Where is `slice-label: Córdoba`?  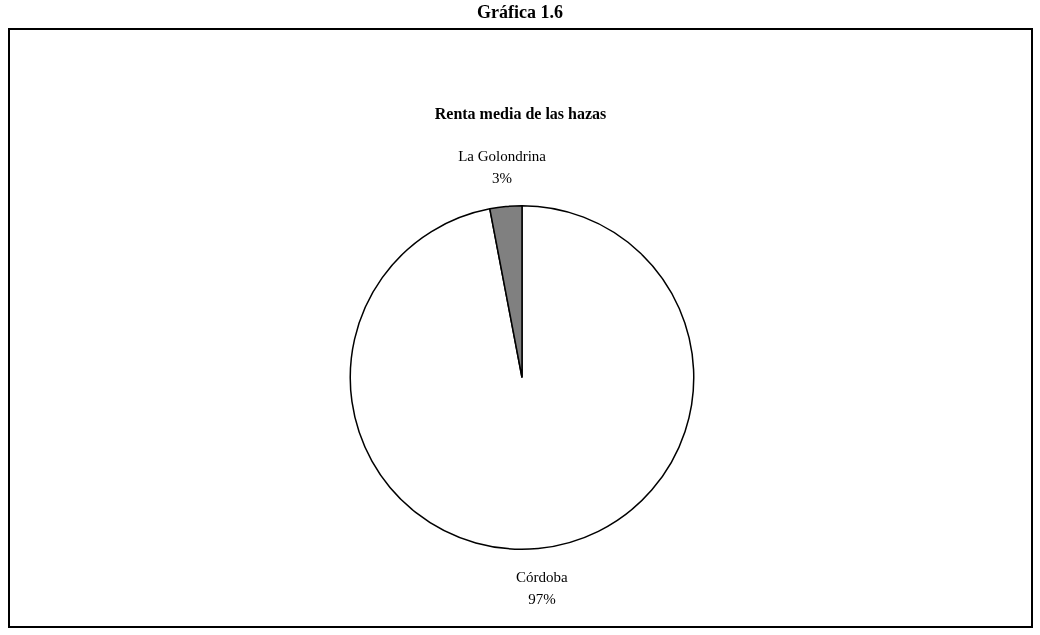 slice-label: Córdoba is located at coordinates (542, 577).